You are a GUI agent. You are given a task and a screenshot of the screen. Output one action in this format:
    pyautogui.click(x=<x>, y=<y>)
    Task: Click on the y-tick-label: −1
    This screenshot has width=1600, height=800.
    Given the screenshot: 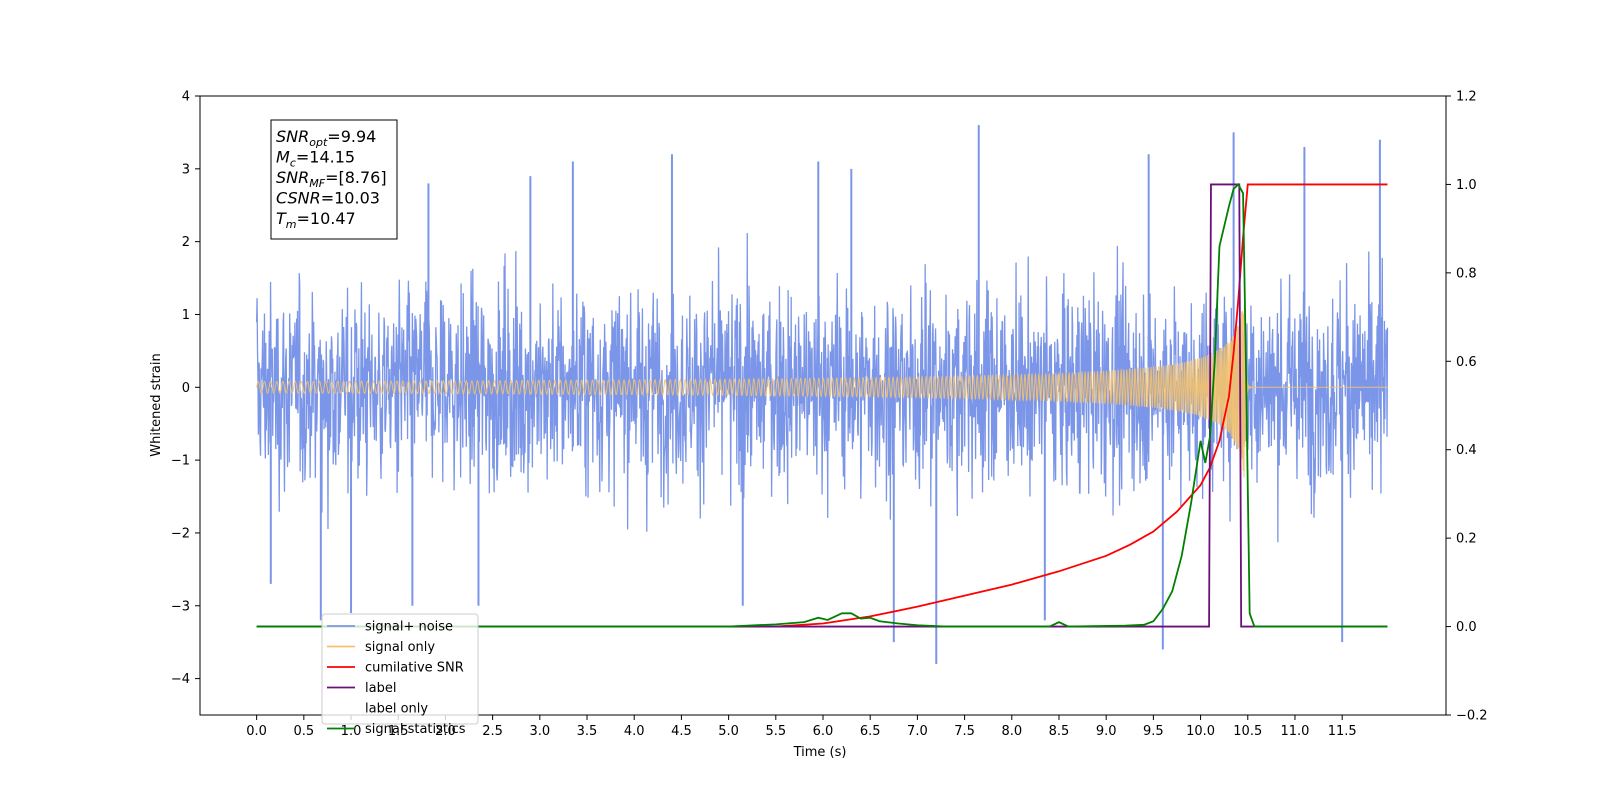 What is the action you would take?
    pyautogui.click(x=180, y=461)
    